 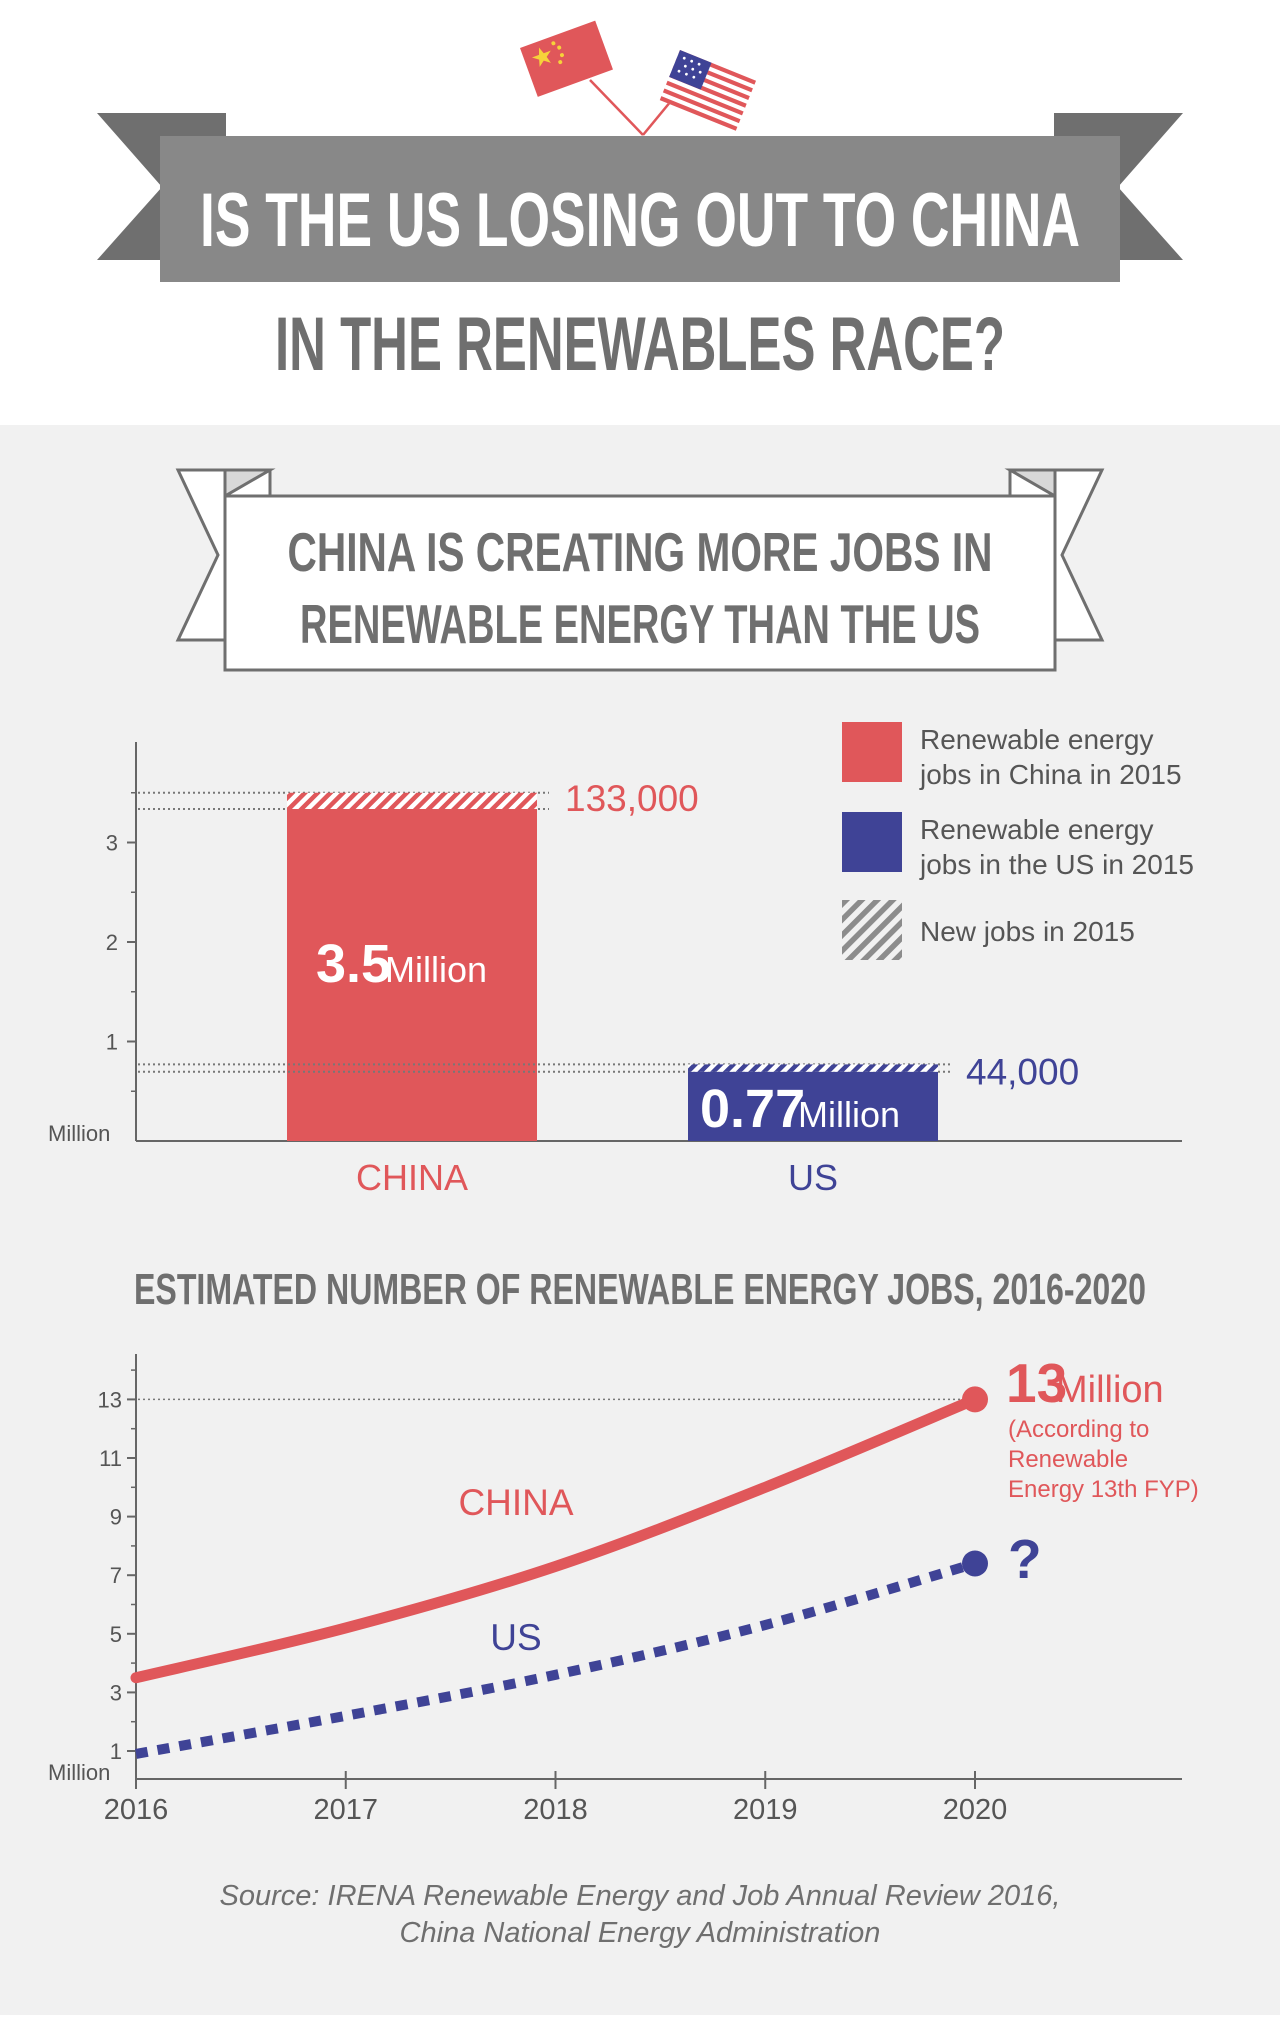 What do you see at coordinates (116, 1751) in the screenshot?
I see `line-y-tick-label: 1` at bounding box center [116, 1751].